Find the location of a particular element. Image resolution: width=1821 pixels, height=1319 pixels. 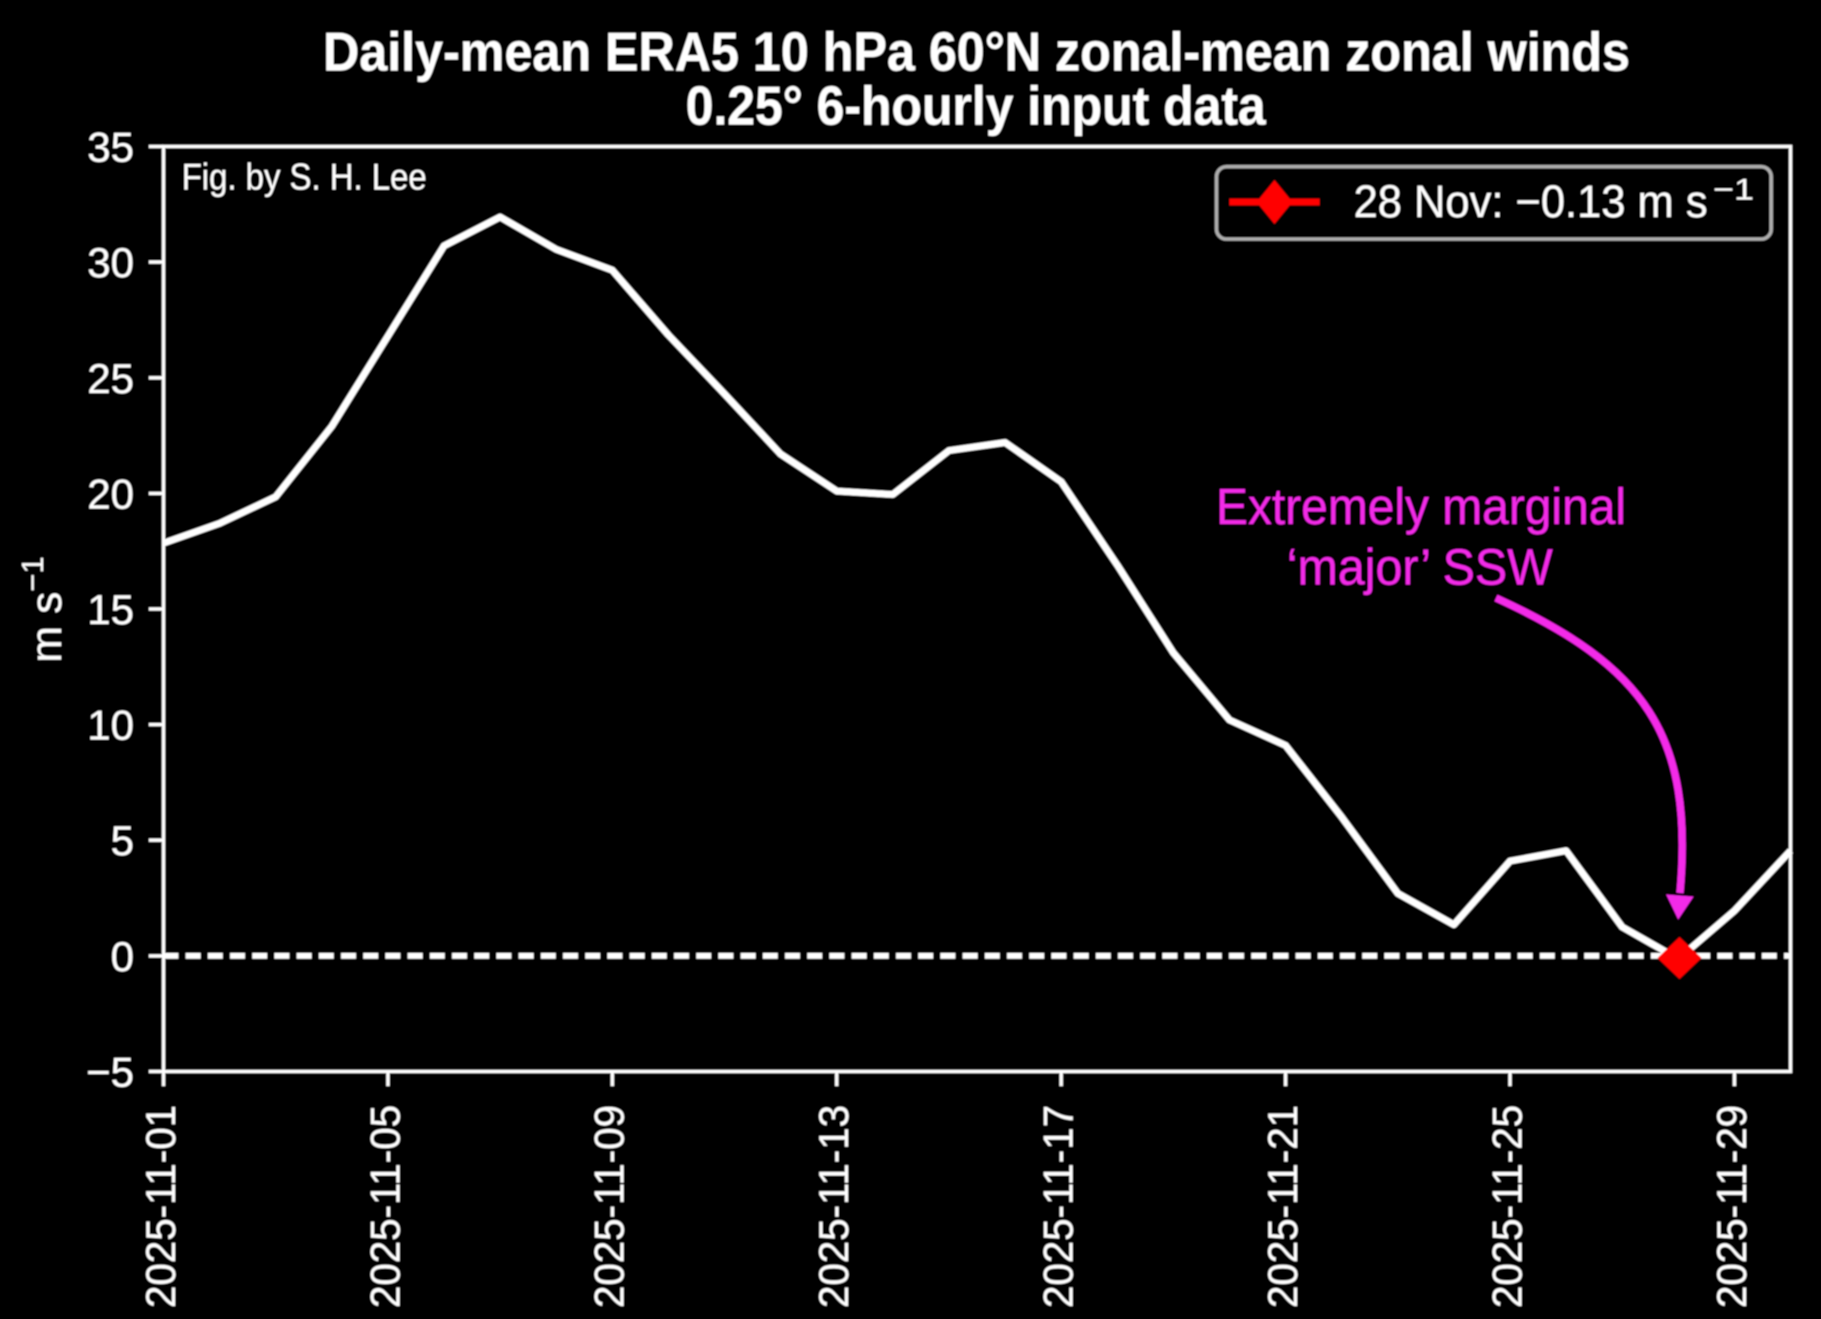

svg-text: 15 is located at coordinates (110, 609).